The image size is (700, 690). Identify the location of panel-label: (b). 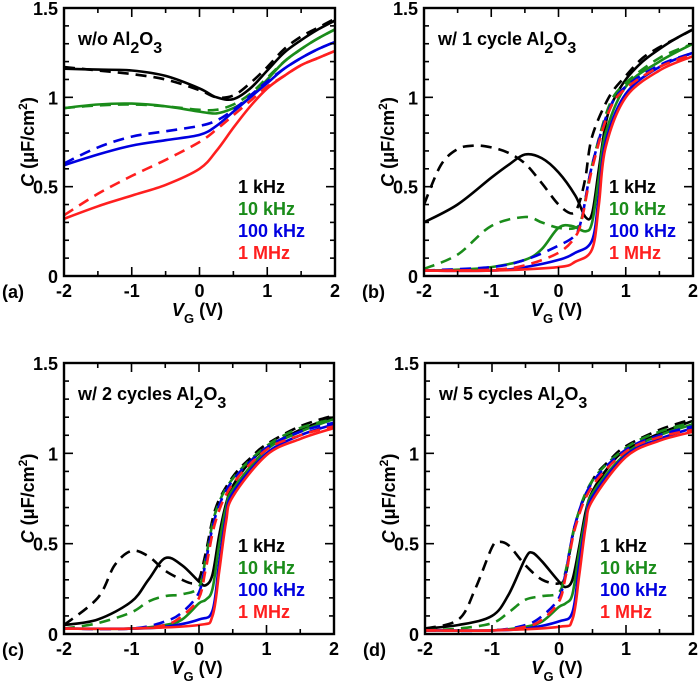
(373, 292).